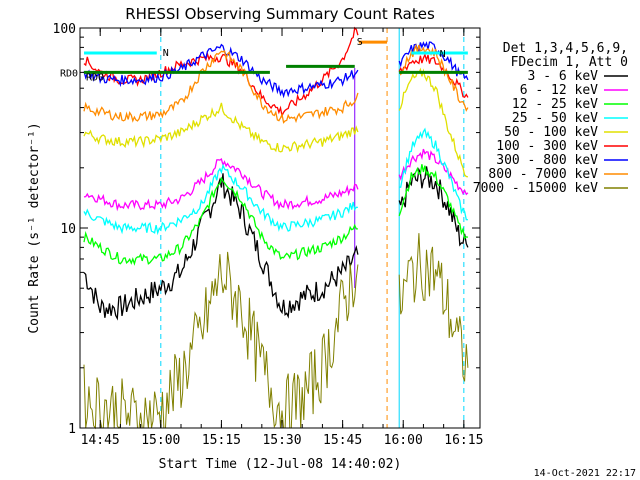 The width and height of the screenshot is (640, 480). I want to click on x-tick-label: 15:15, so click(221, 440).